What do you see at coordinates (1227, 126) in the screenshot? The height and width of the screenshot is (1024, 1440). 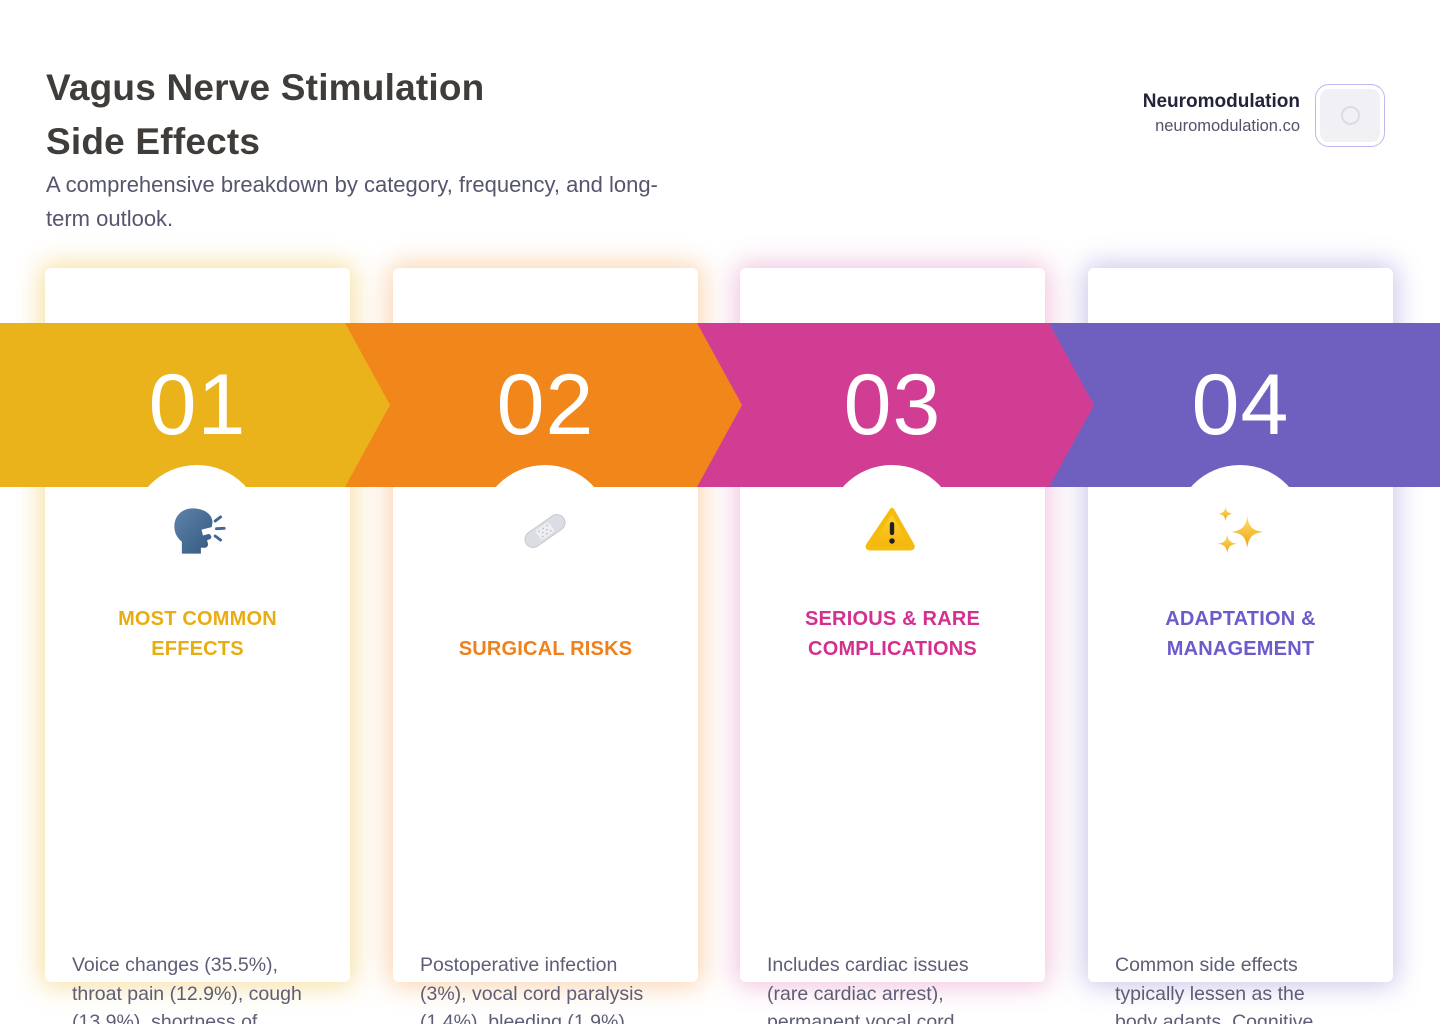 I see `brand-domain: neuromodulation.co` at bounding box center [1227, 126].